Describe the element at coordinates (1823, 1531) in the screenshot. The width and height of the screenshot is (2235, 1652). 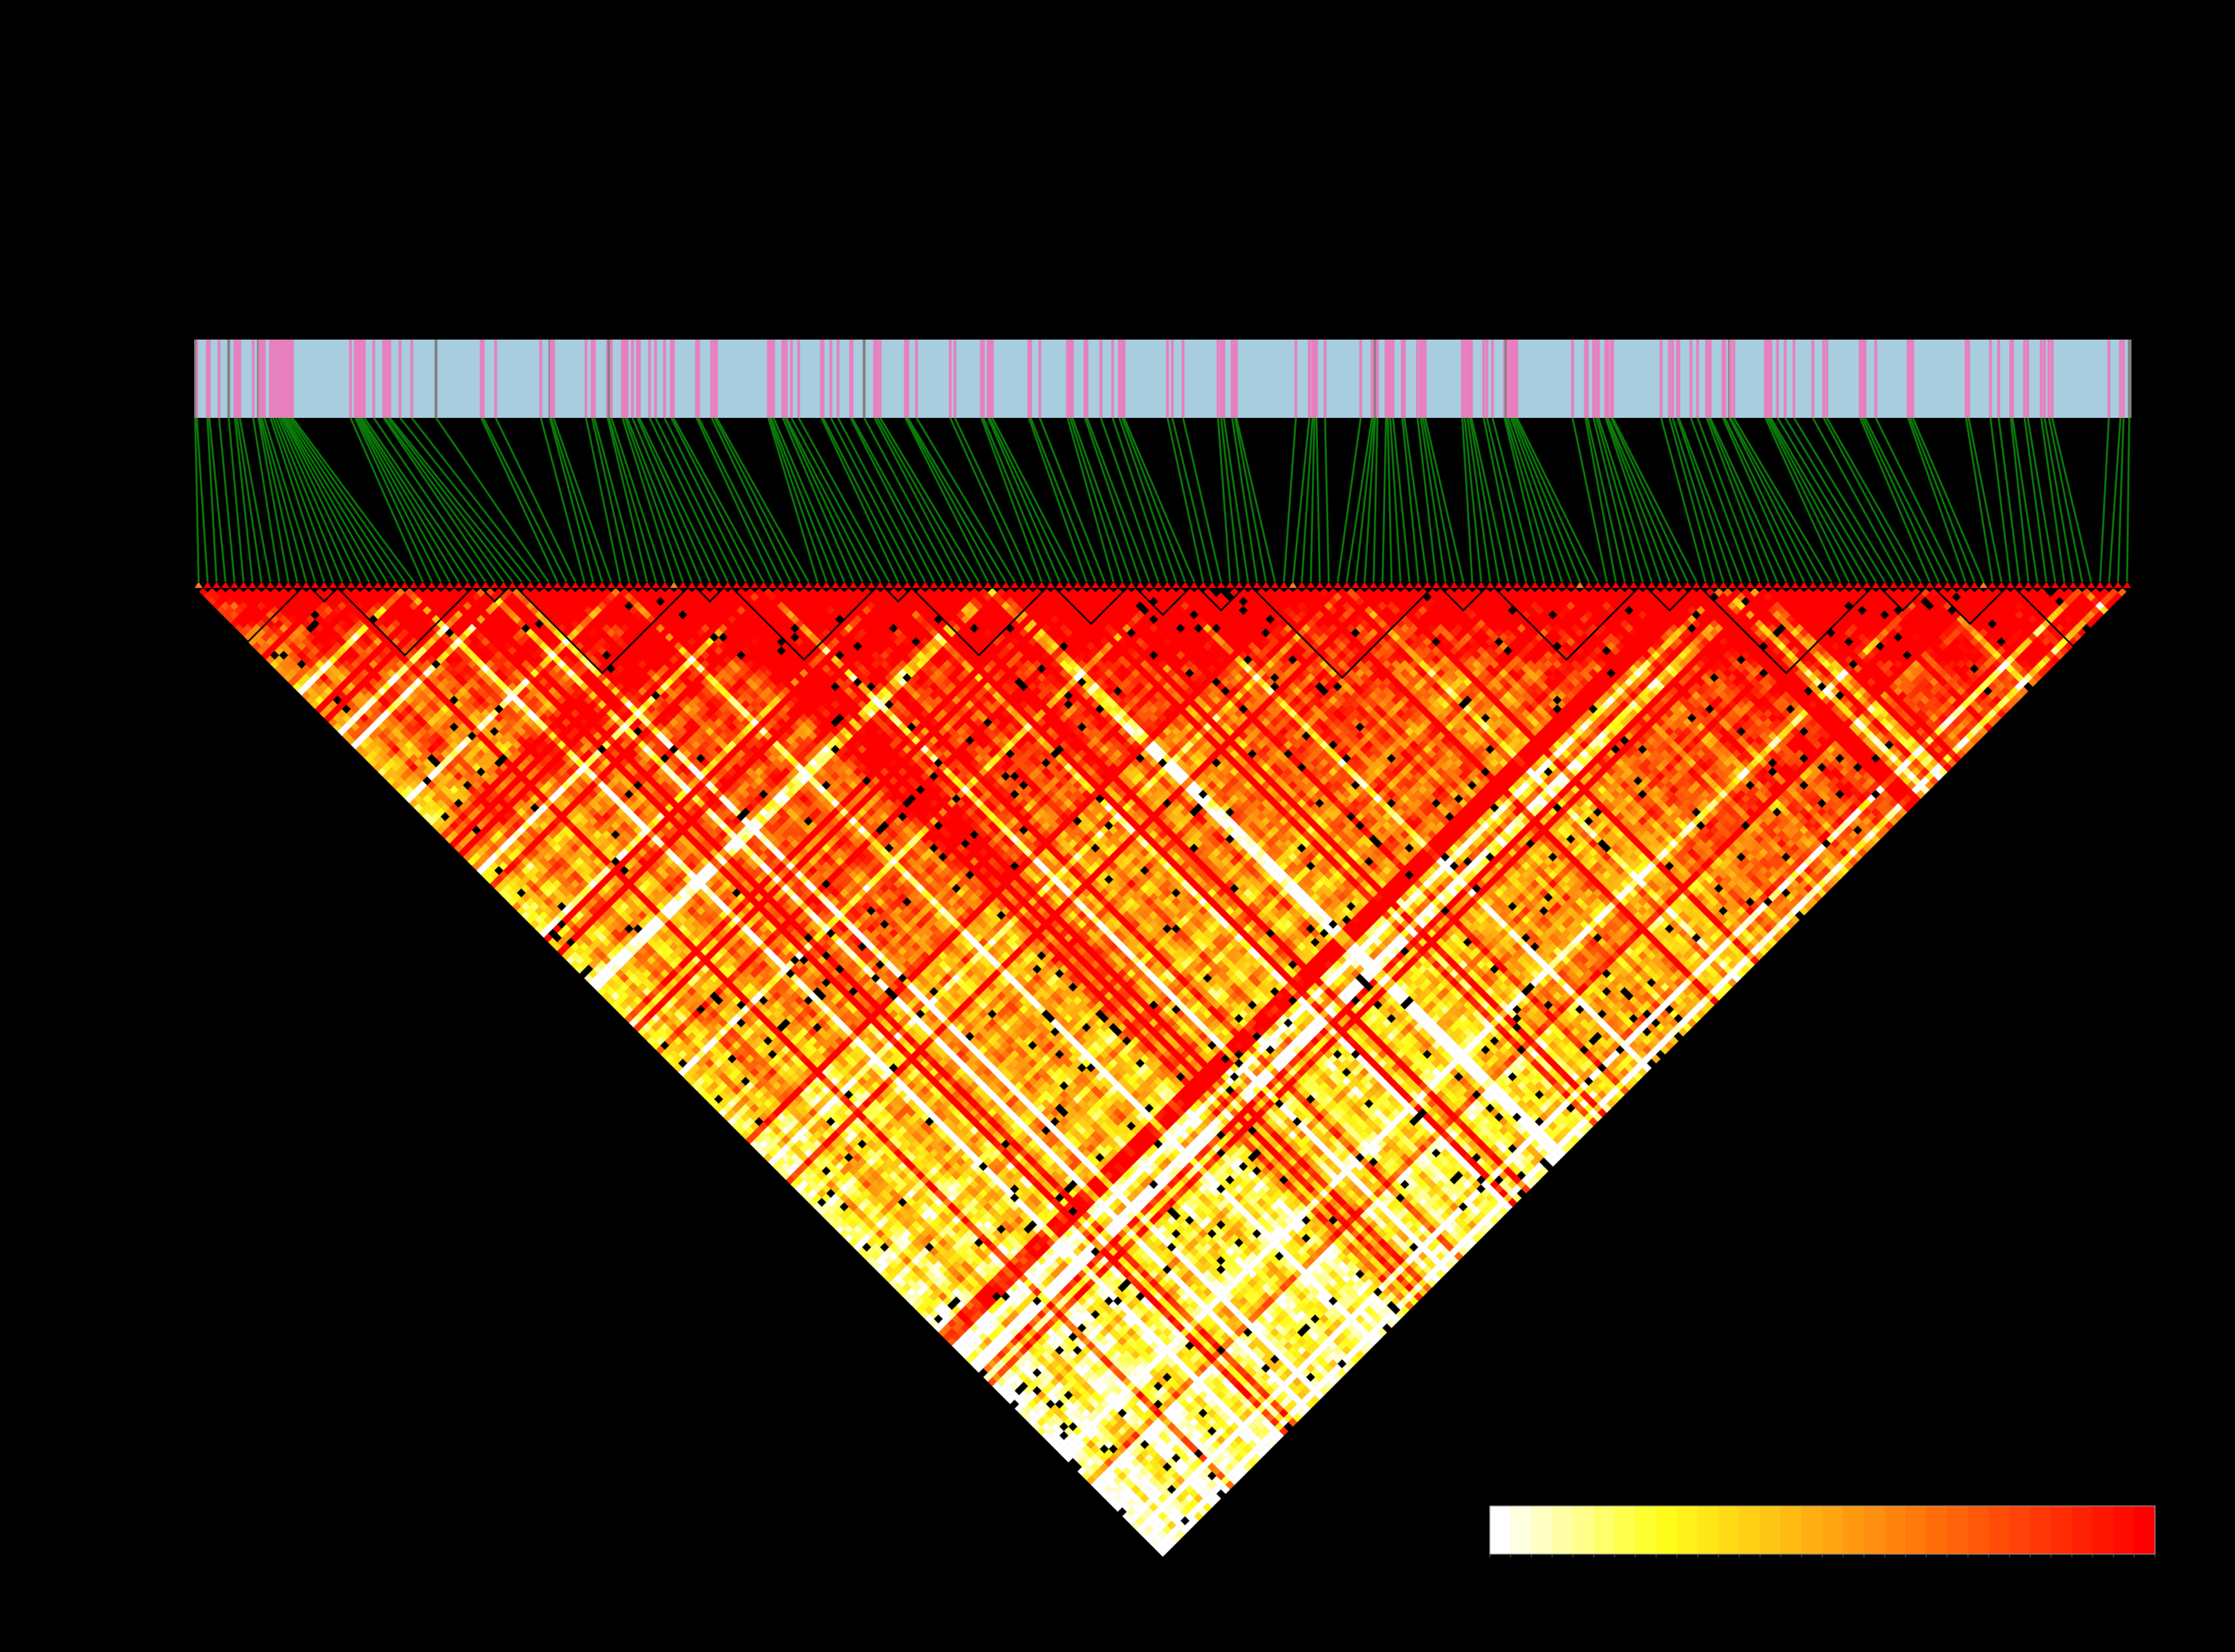
I see `color-key-legend` at that location.